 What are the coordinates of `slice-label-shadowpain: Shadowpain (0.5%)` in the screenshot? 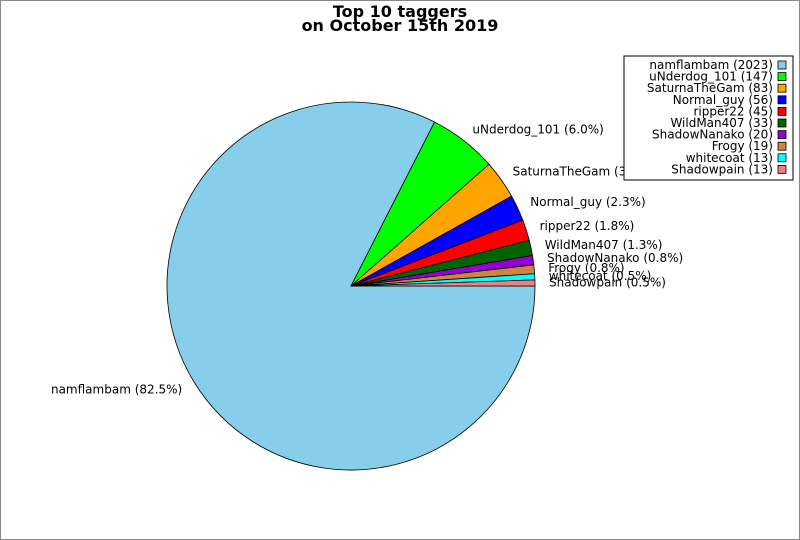 It's located at (607, 283).